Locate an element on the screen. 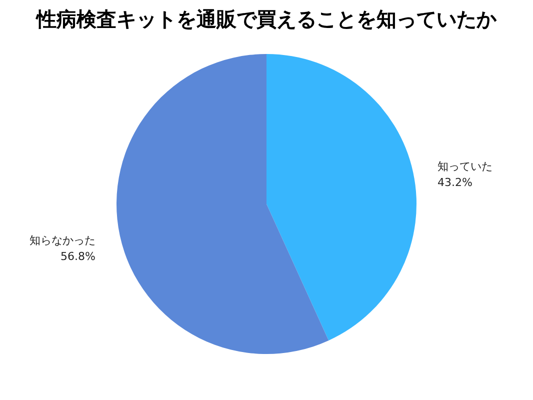 Image resolution: width=533 pixels, height=400 pixels. slice-label: 知らなかった is located at coordinates (62, 241).